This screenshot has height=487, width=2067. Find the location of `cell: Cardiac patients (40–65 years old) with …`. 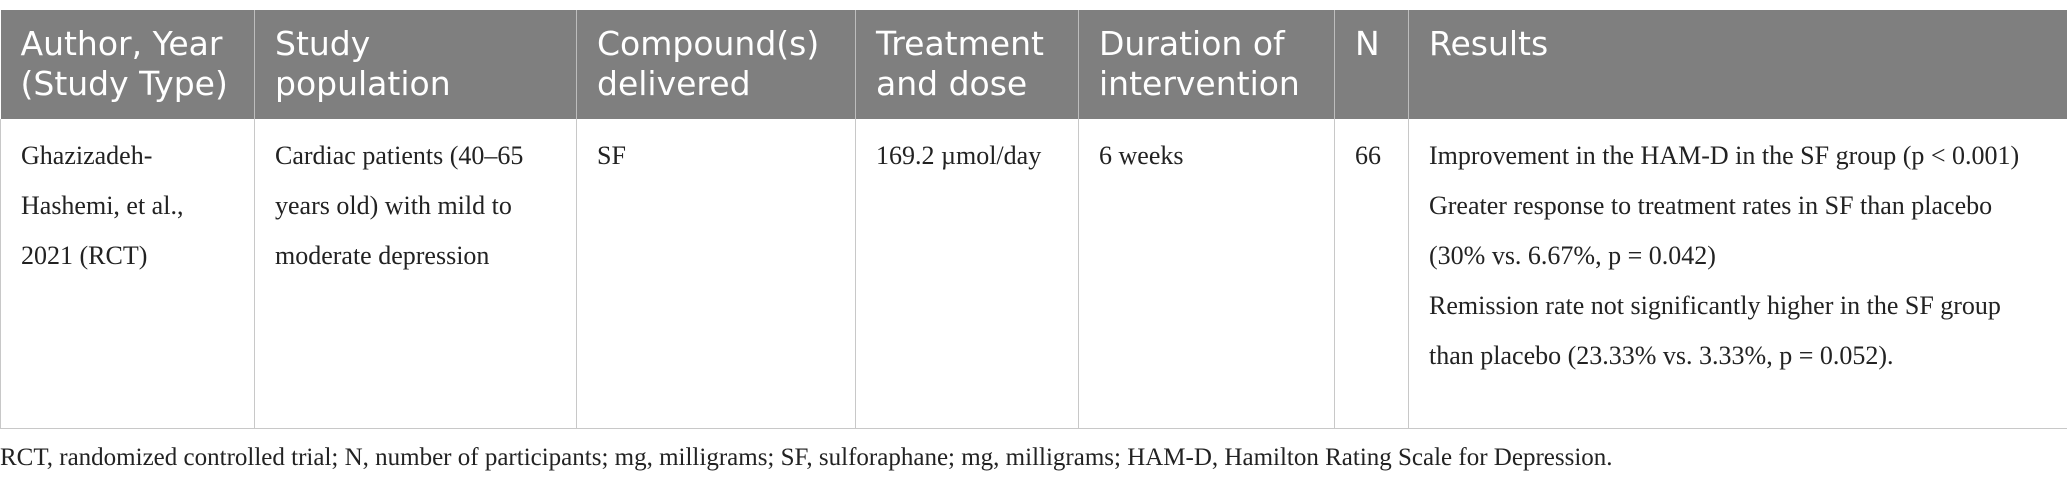

cell: Cardiac patients (40–65 years old) with … is located at coordinates (415, 274).